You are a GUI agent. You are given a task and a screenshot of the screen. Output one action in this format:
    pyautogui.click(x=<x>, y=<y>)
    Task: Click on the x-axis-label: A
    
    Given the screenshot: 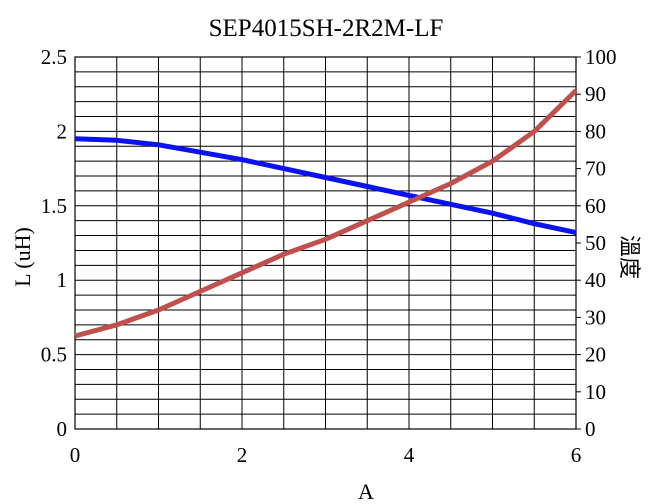 What is the action you would take?
    pyautogui.click(x=366, y=491)
    